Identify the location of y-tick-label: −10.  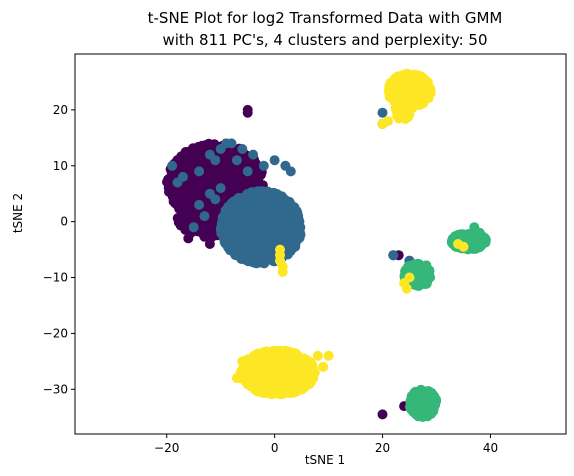
(55, 278).